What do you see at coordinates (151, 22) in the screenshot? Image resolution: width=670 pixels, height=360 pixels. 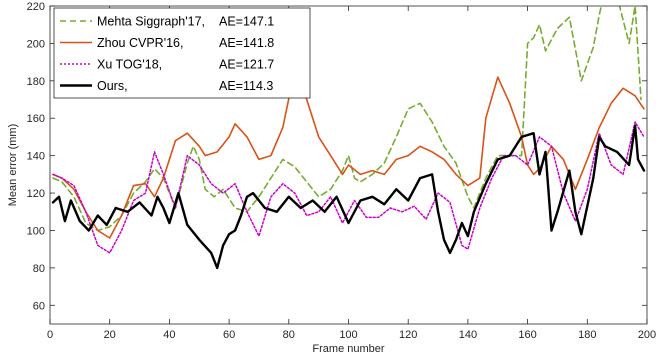 I see `legend-entry-name: Mehta Siggraph'17,` at bounding box center [151, 22].